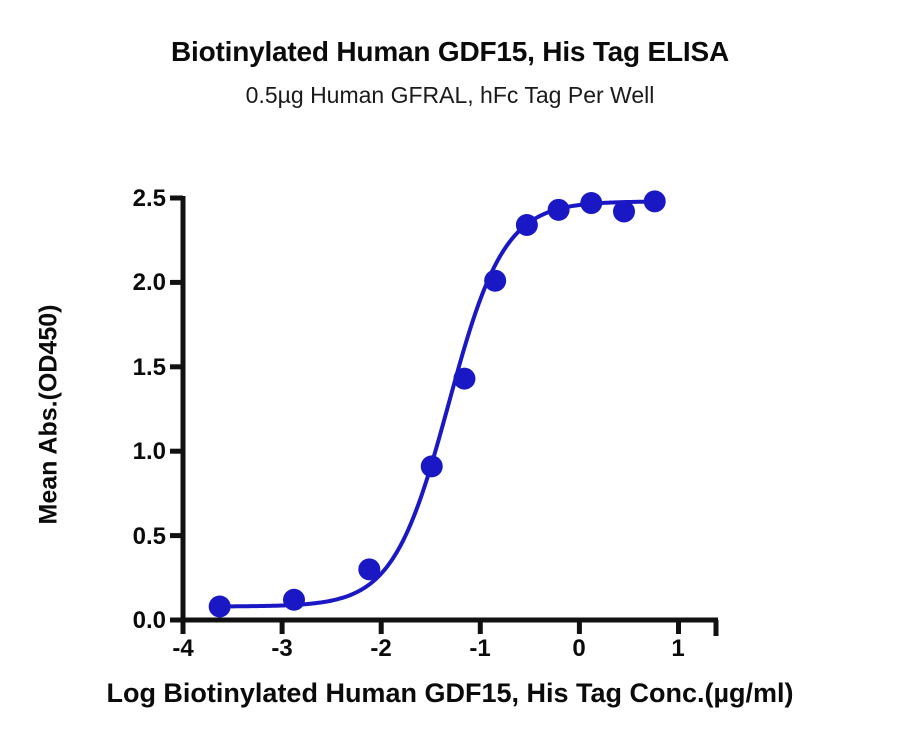 This screenshot has height=755, width=900. Describe the element at coordinates (430, 627) in the screenshot. I see `x-axis-ticks` at that location.